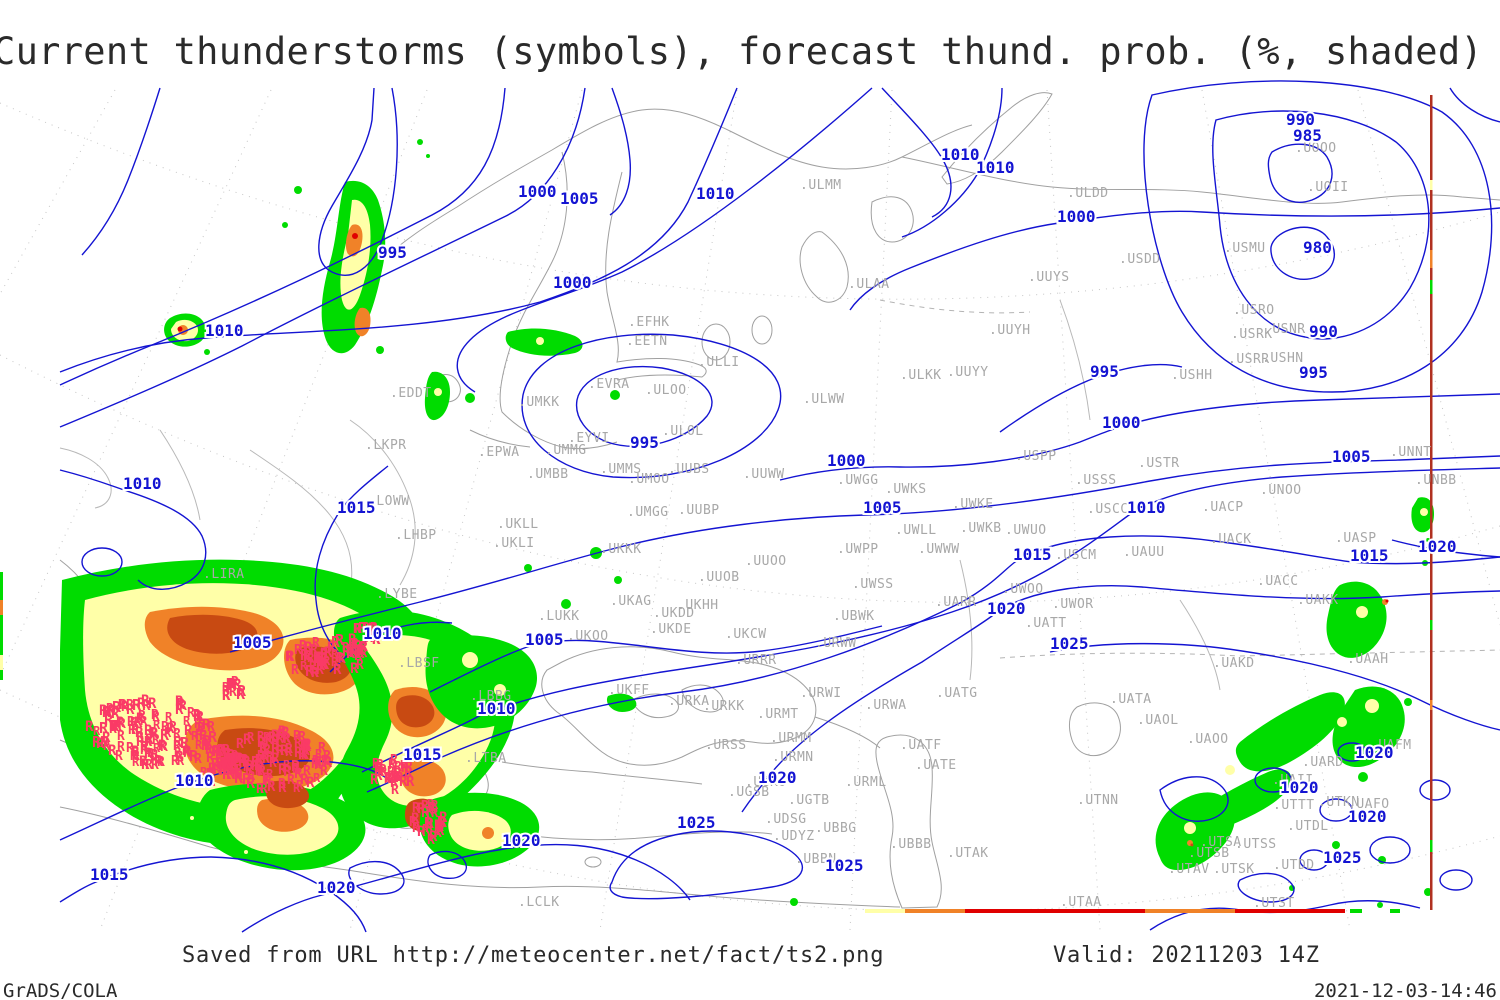 The height and width of the screenshot is (1000, 1500). I want to click on station-label: .UWKE, so click(973, 504).